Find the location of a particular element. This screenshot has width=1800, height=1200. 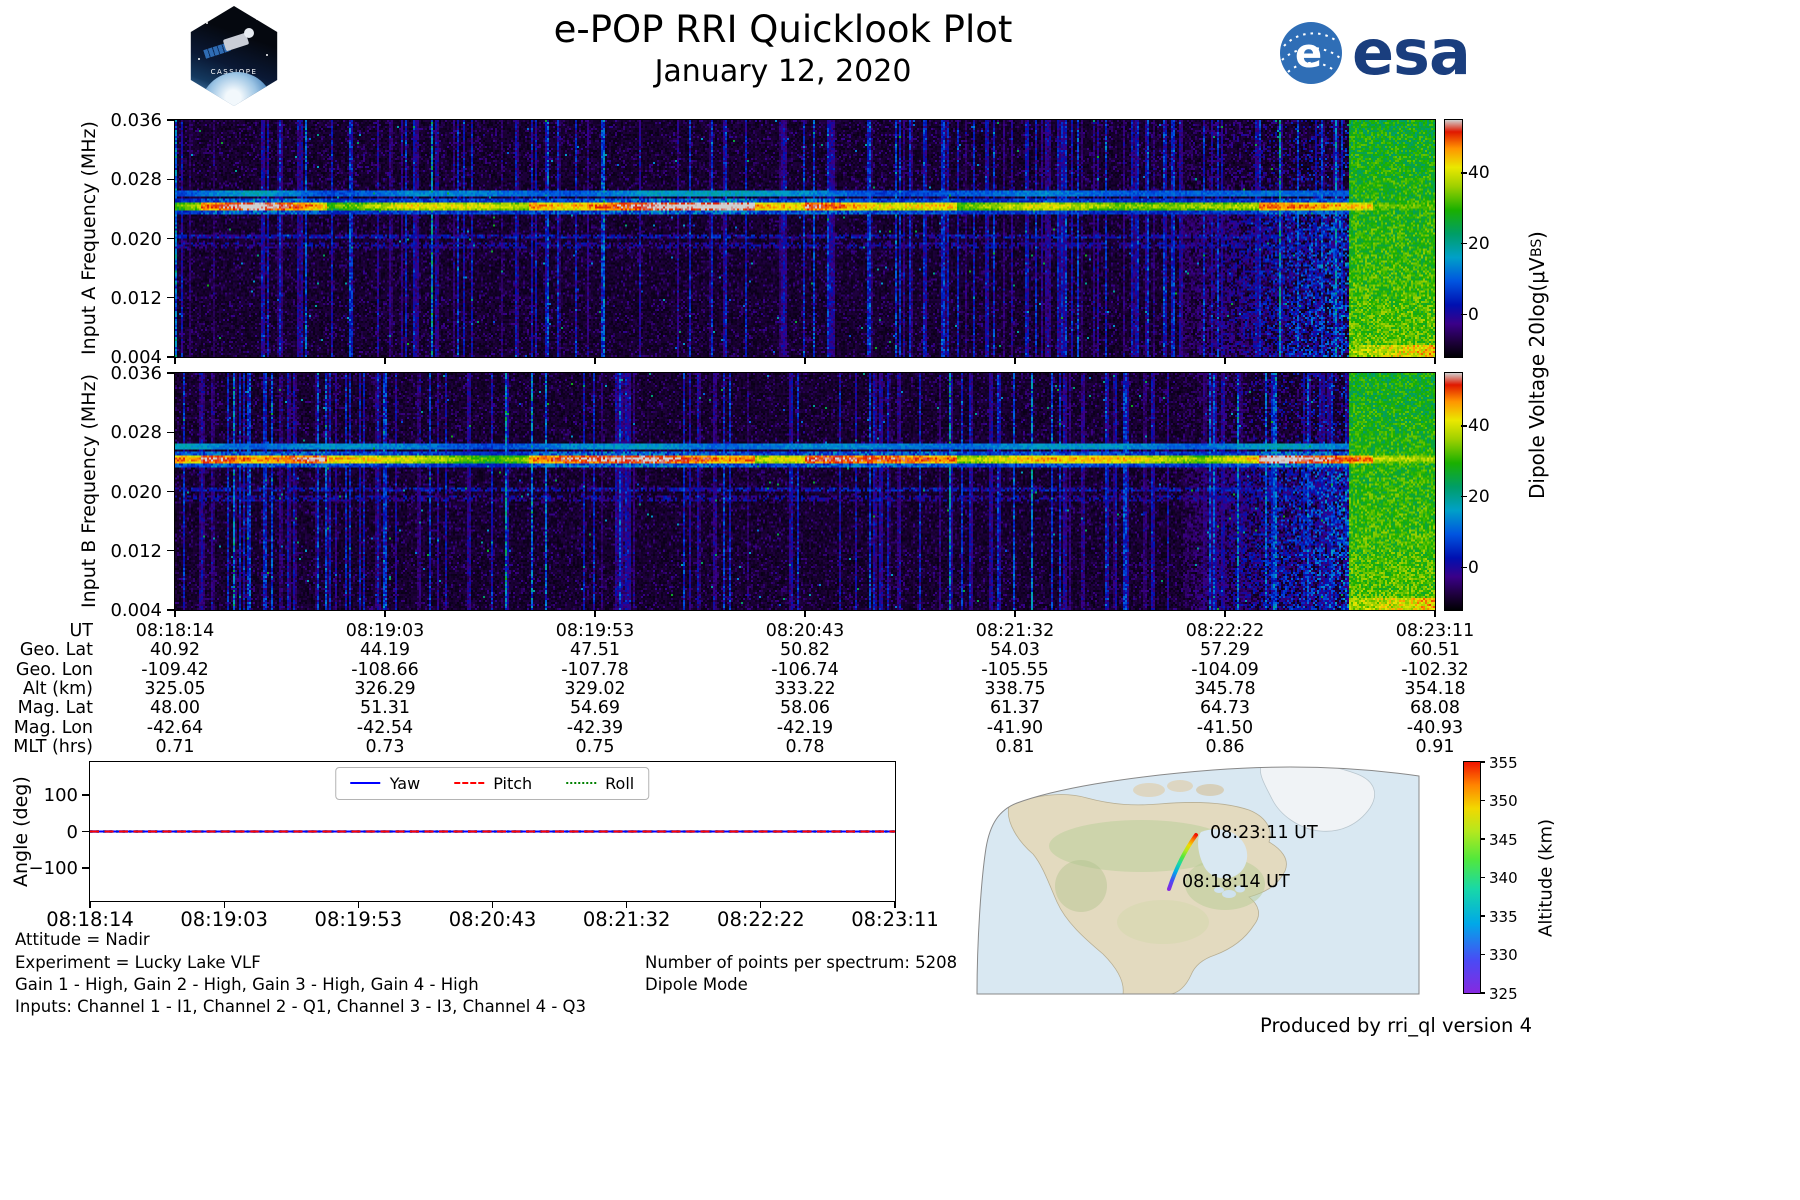

altitude-tick-label: 345 is located at coordinates (1503, 839).